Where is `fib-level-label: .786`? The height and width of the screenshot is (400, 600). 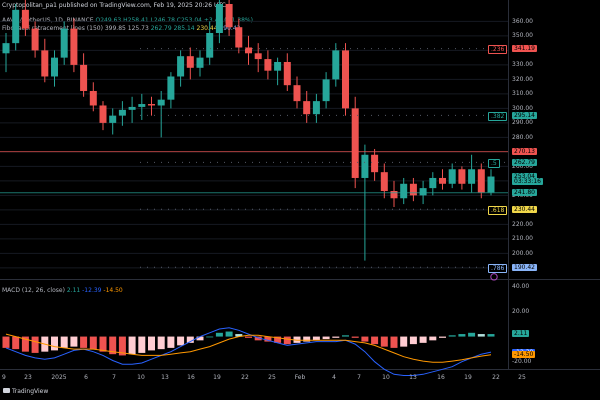 fib-level-label: .786 is located at coordinates (498, 268).